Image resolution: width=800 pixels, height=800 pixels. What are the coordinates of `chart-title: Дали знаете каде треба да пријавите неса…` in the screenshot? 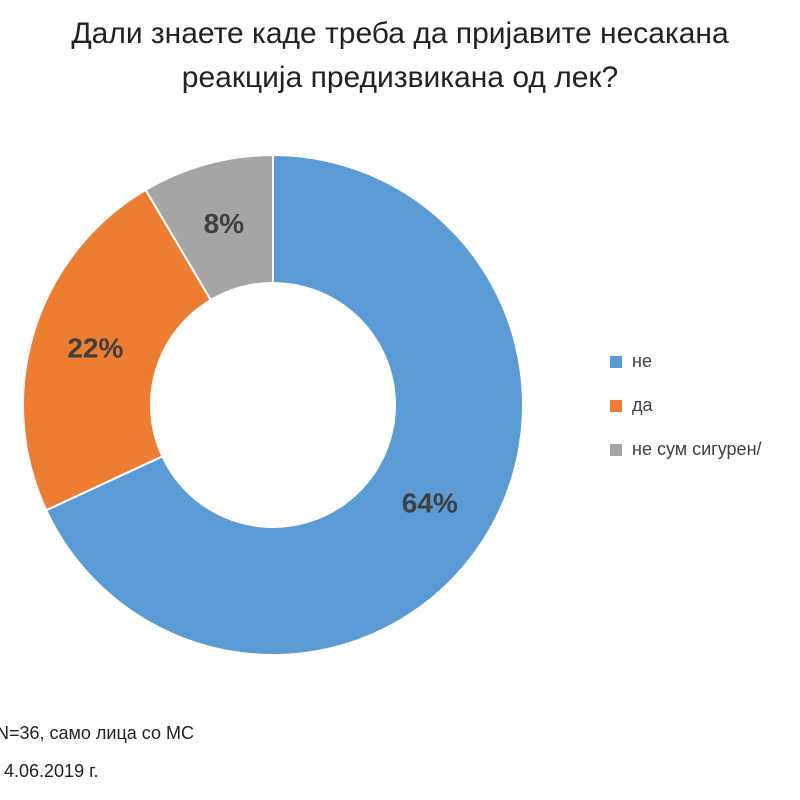 It's located at (400, 55).